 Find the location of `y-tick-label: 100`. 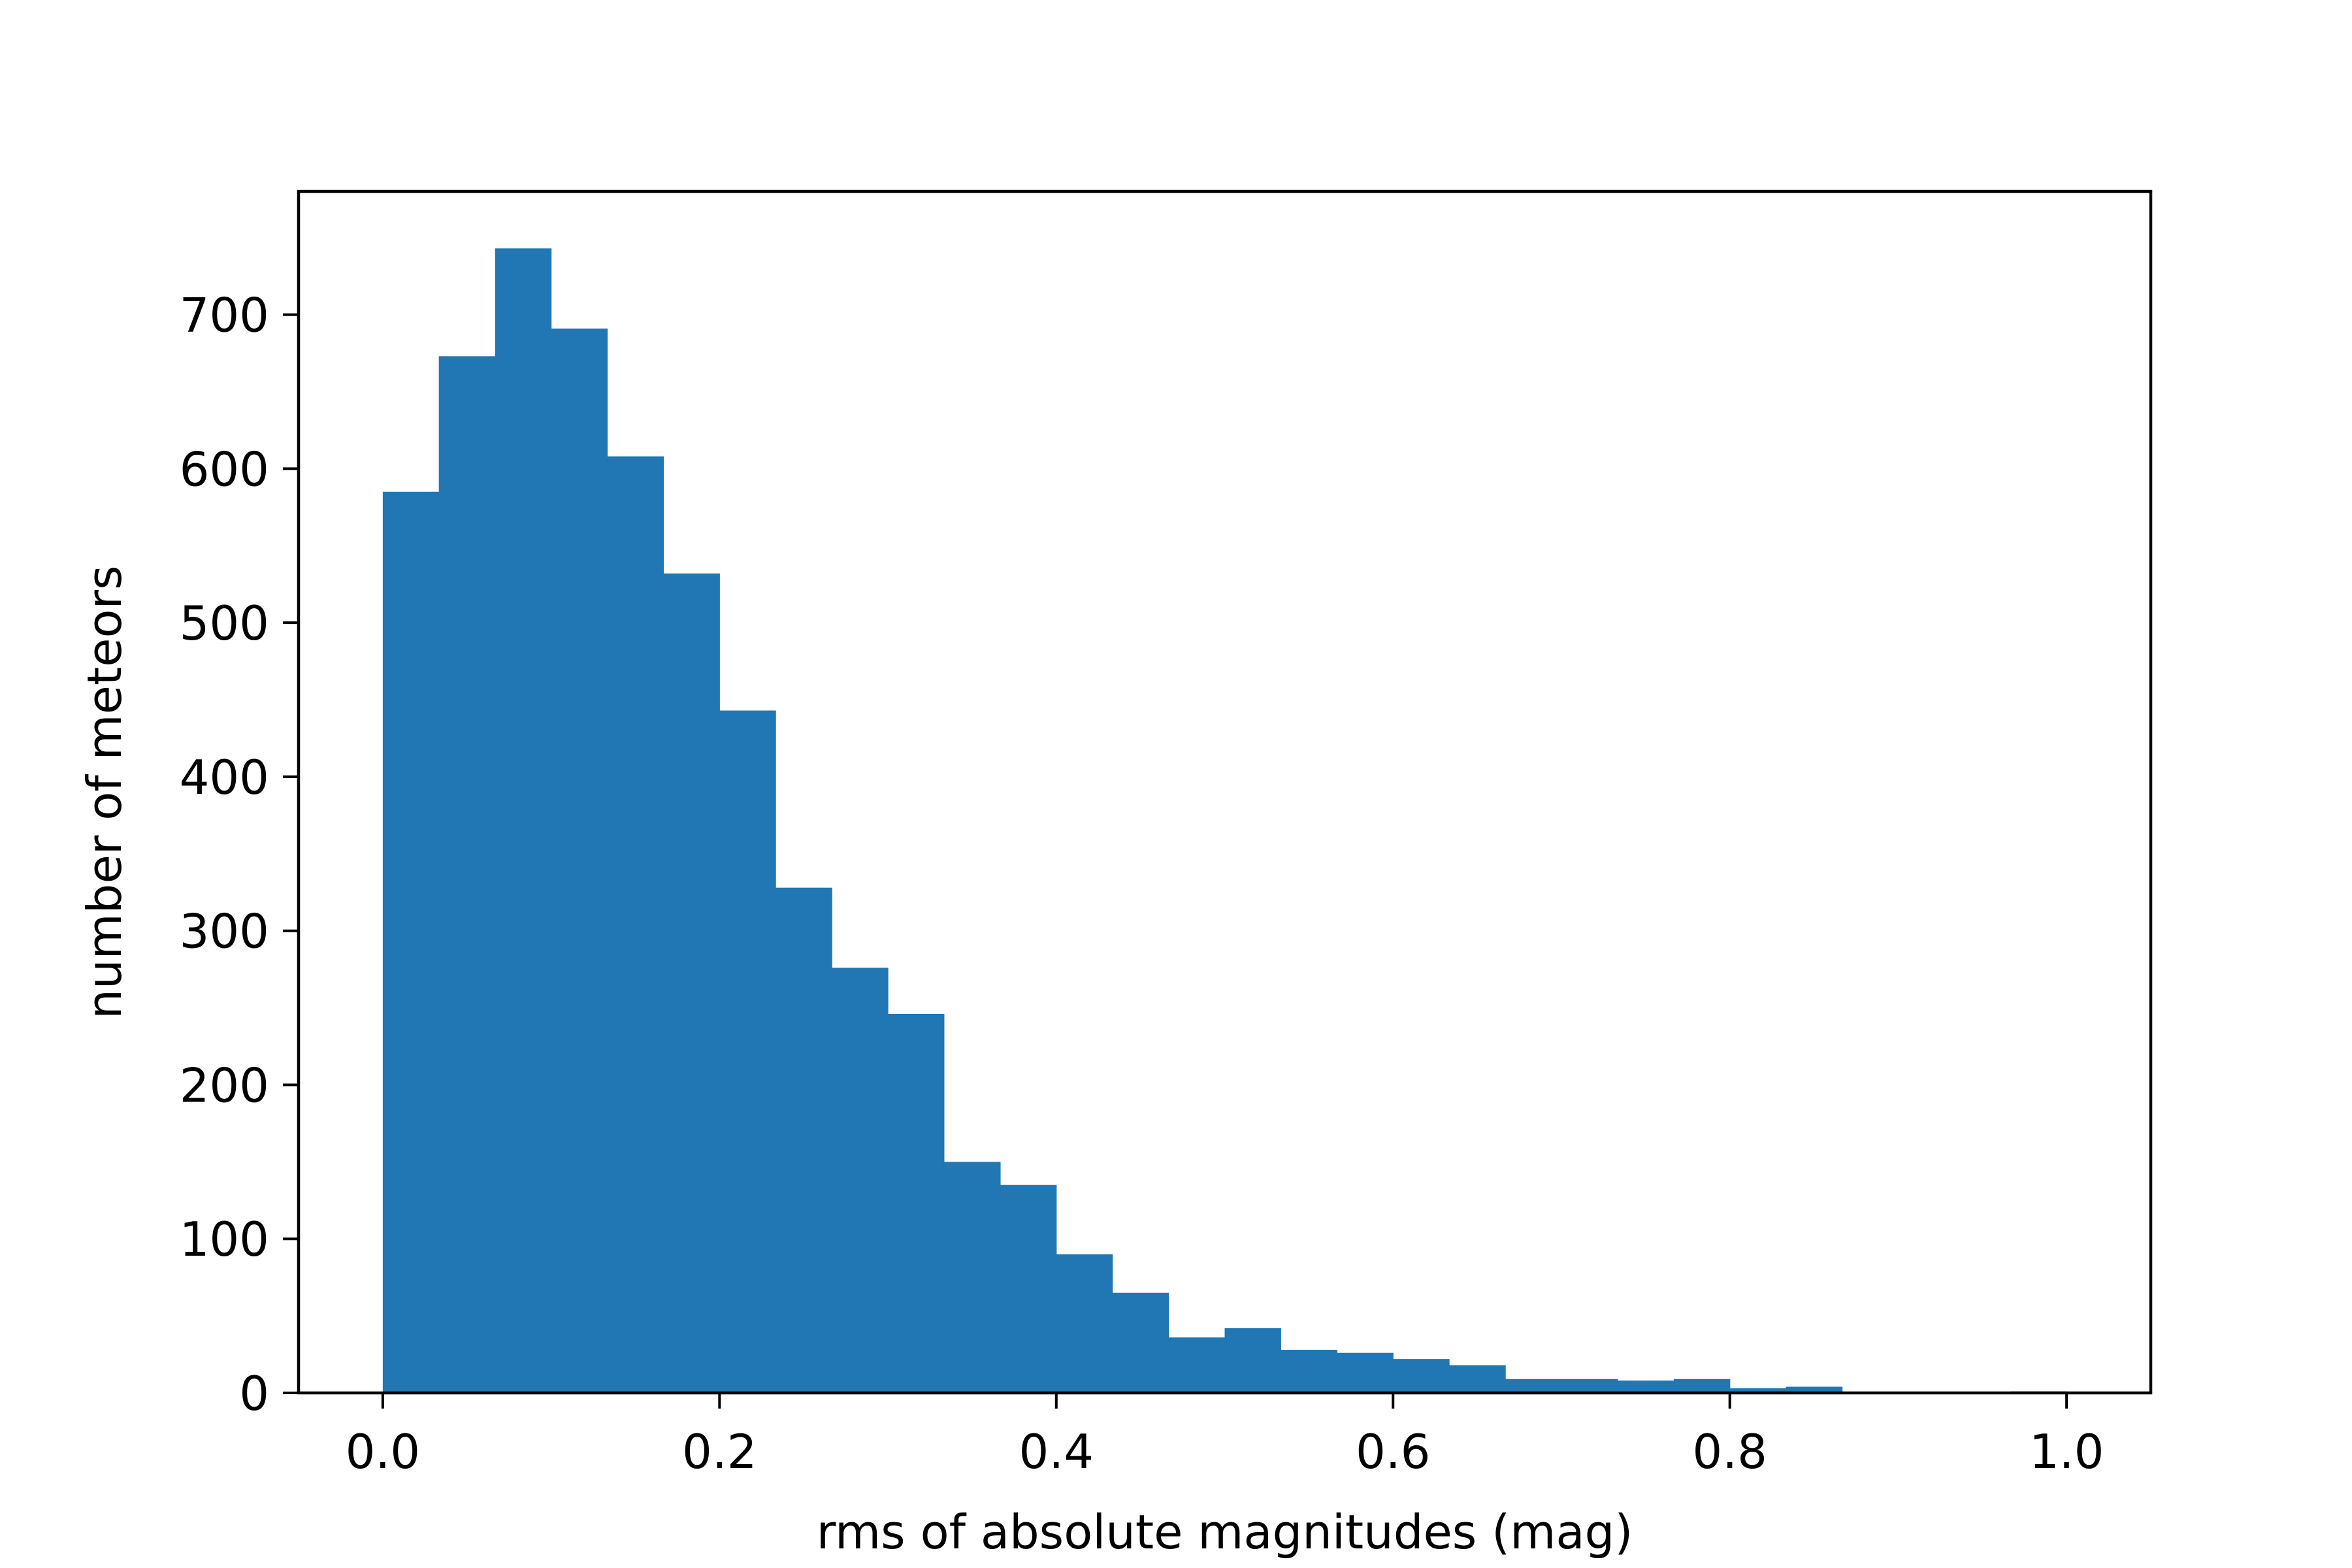

y-tick-label: 100 is located at coordinates (224, 1239).